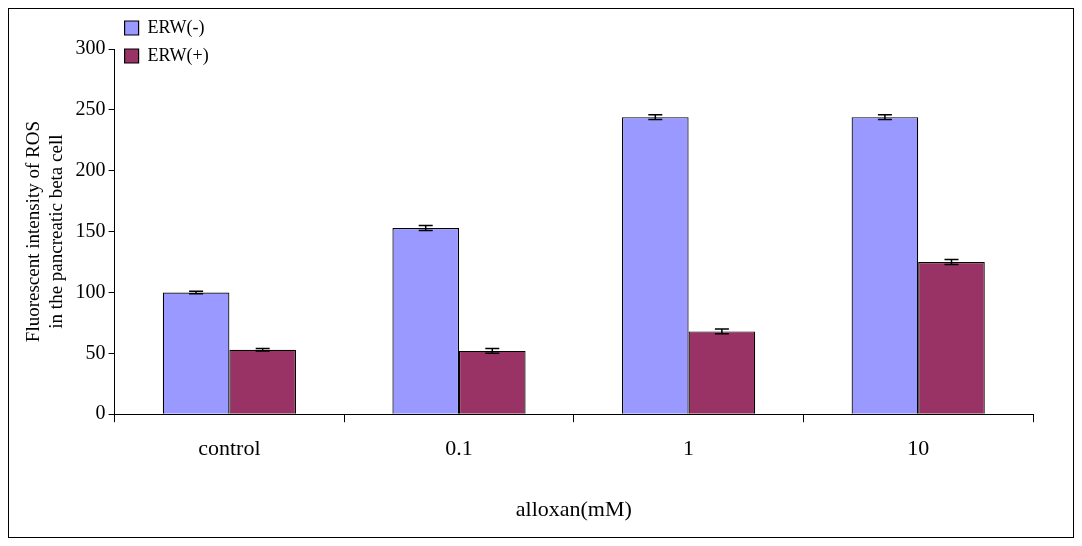 The width and height of the screenshot is (1082, 546). I want to click on y-tick-label: 200, so click(90, 168).